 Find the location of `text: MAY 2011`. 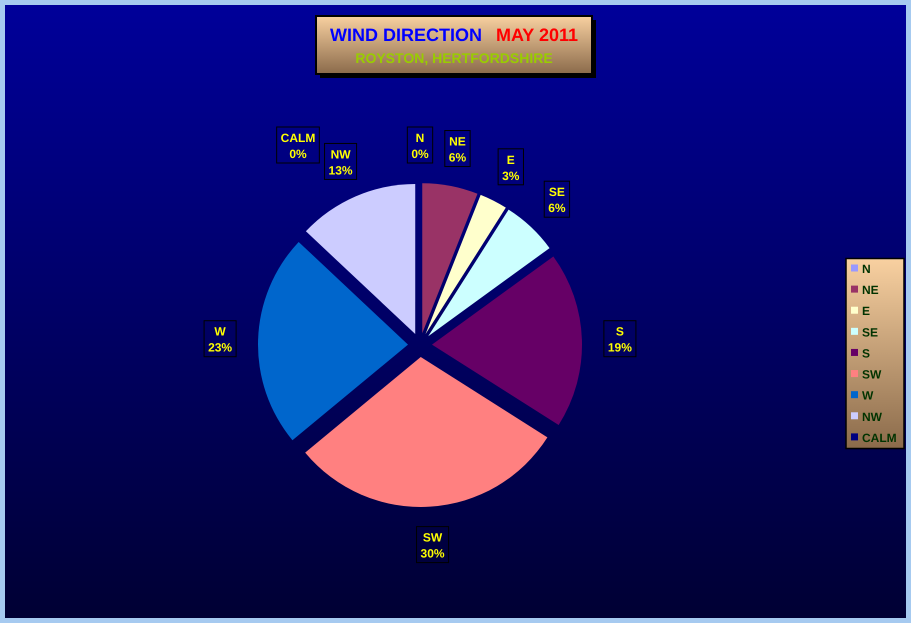

text: MAY 2011 is located at coordinates (537, 35).